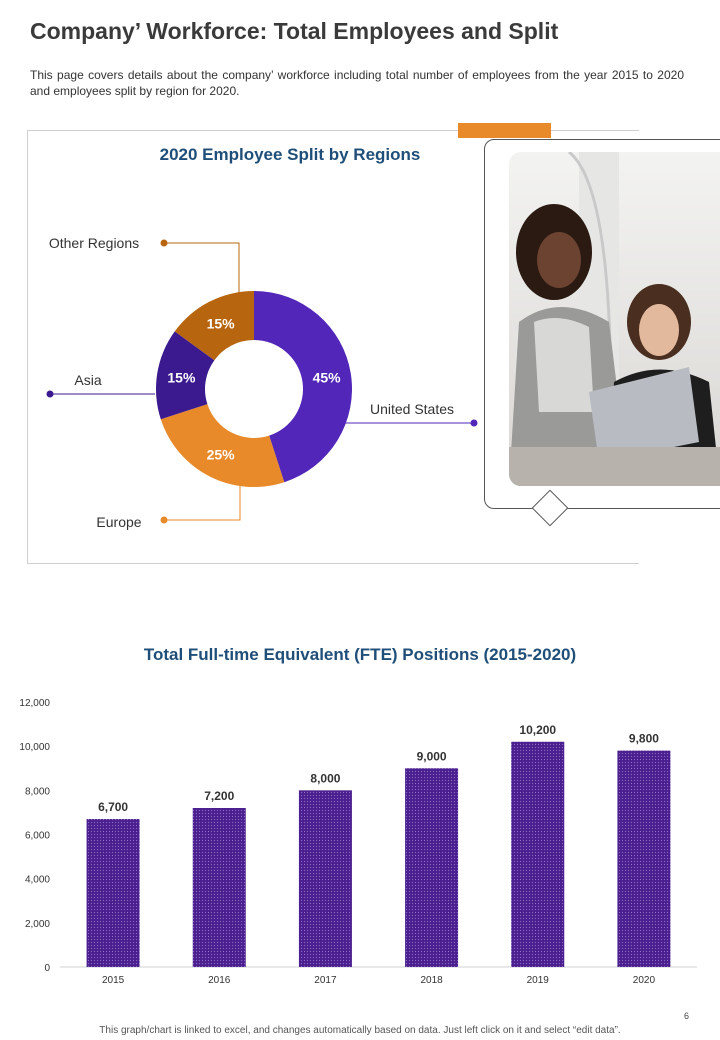 The width and height of the screenshot is (720, 1040). I want to click on donut-chart-title: 2020 Employee Split by Regions, so click(290, 154).